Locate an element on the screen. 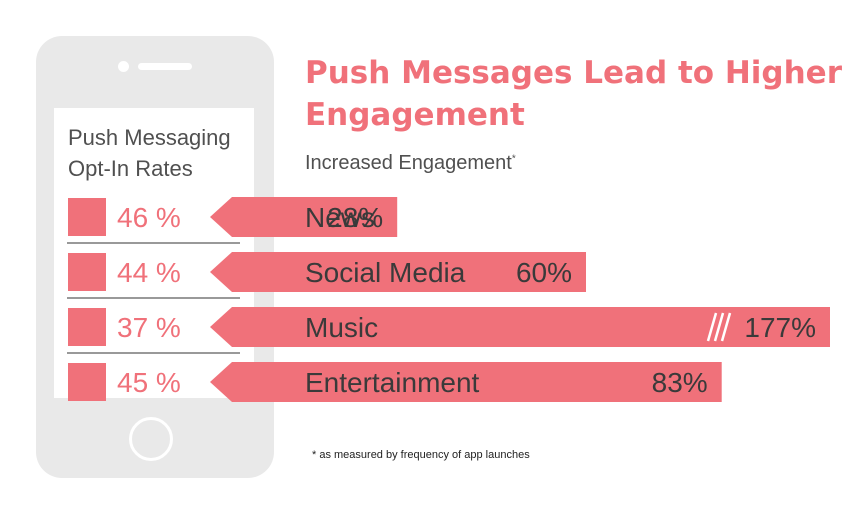 The image size is (860, 521). engagement-value: 28% is located at coordinates (355, 217).